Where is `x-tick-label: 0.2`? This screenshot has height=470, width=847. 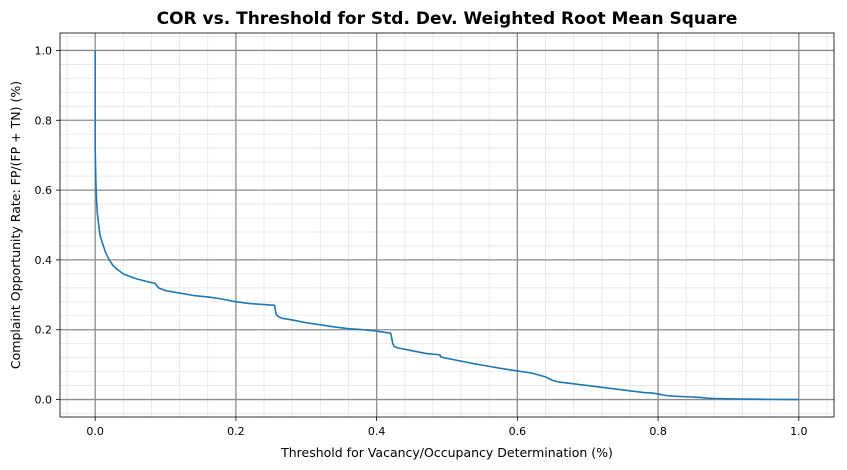
x-tick-label: 0.2 is located at coordinates (236, 431).